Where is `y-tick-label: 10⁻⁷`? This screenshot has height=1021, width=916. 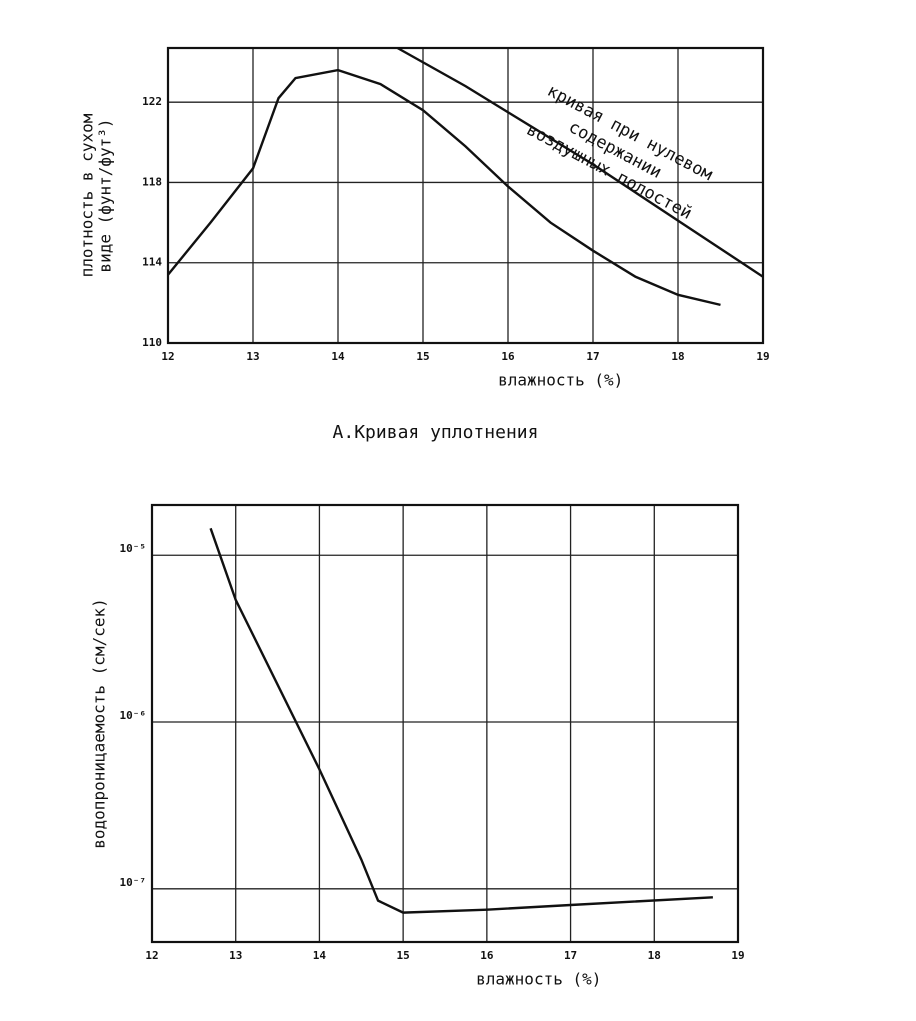 y-tick-label: 10⁻⁷ is located at coordinates (133, 882).